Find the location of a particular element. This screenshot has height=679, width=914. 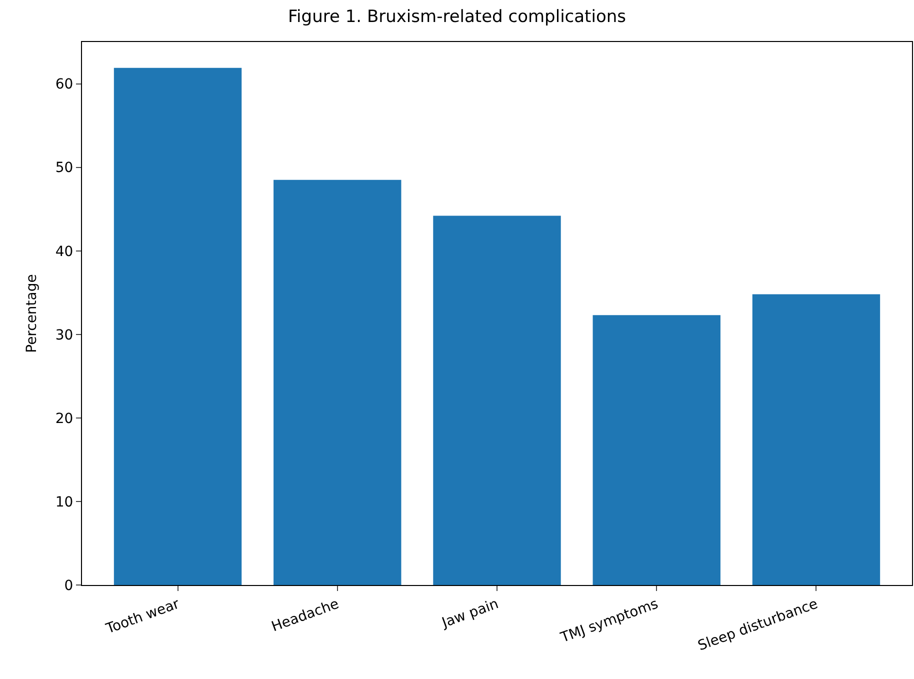

y-axis-title: Percentage is located at coordinates (32, 313).